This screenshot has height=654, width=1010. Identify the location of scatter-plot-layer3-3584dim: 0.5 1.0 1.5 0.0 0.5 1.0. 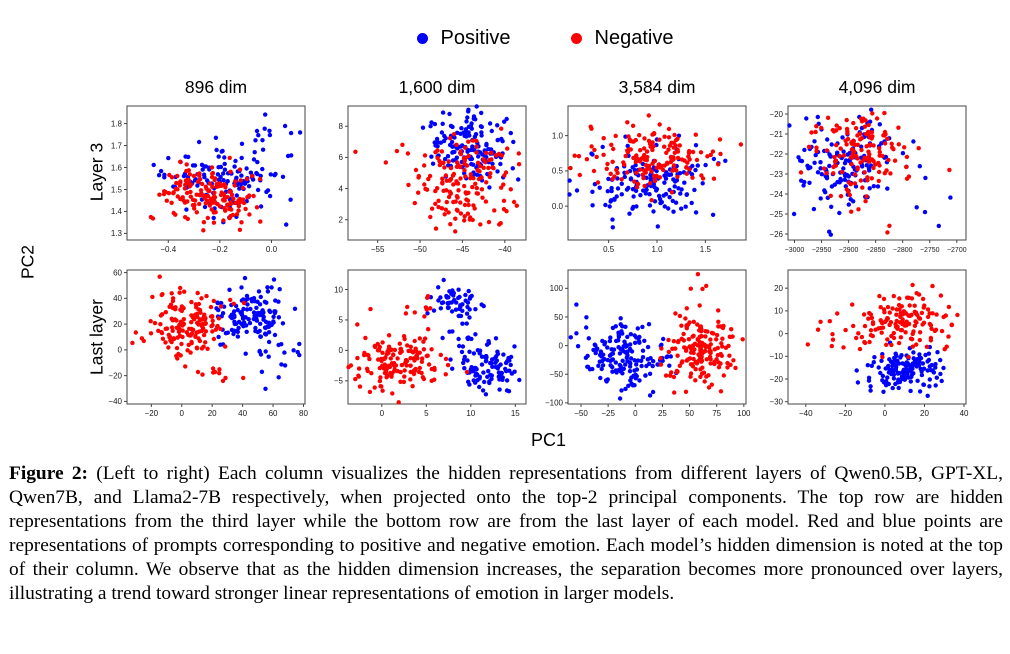
(649, 179).